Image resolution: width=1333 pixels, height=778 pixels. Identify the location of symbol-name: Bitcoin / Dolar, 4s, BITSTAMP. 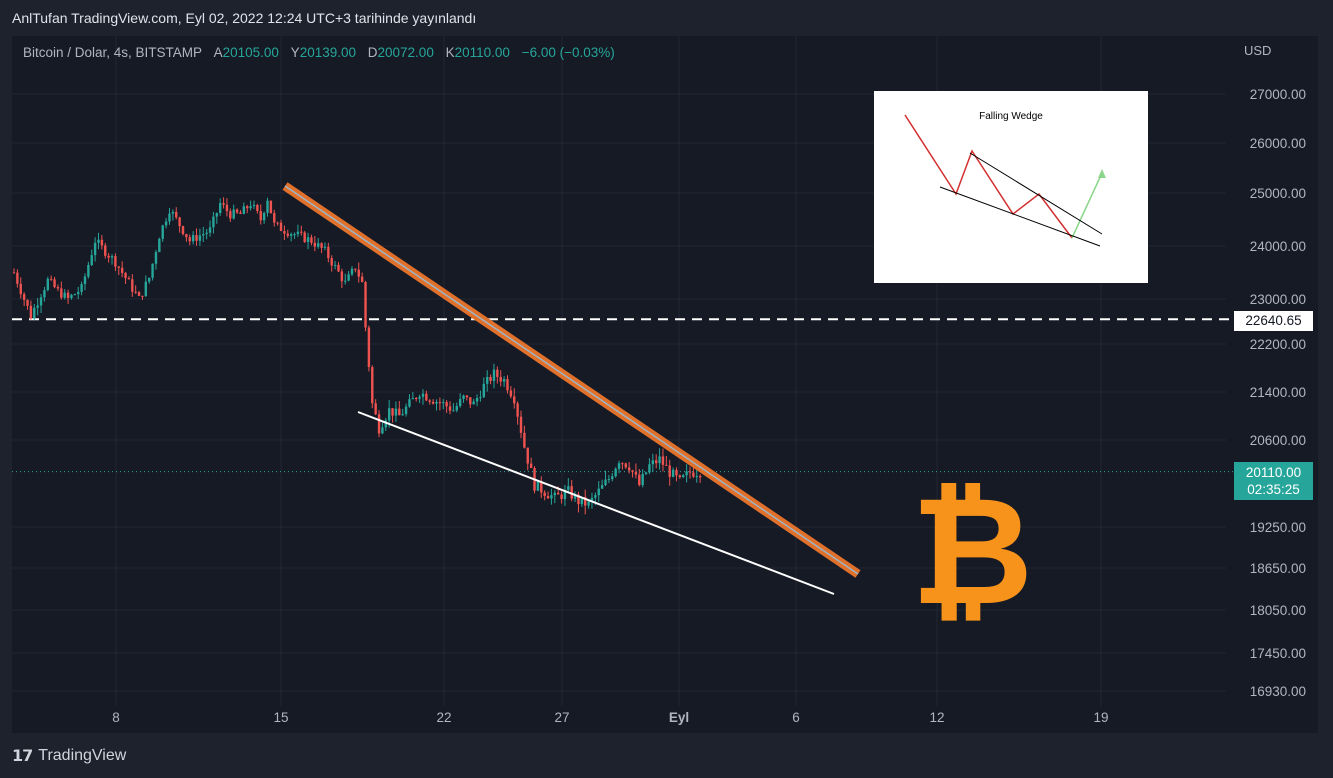
(112, 52).